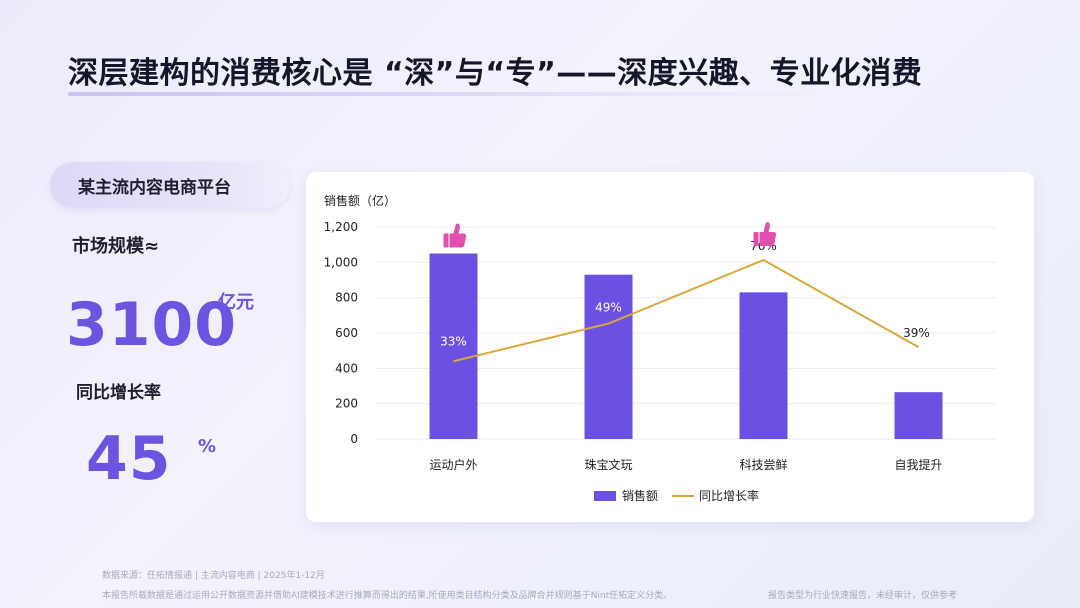 The width and height of the screenshot is (1080, 608). I want to click on platform-label: 某主流内容电商平台, so click(154, 187).